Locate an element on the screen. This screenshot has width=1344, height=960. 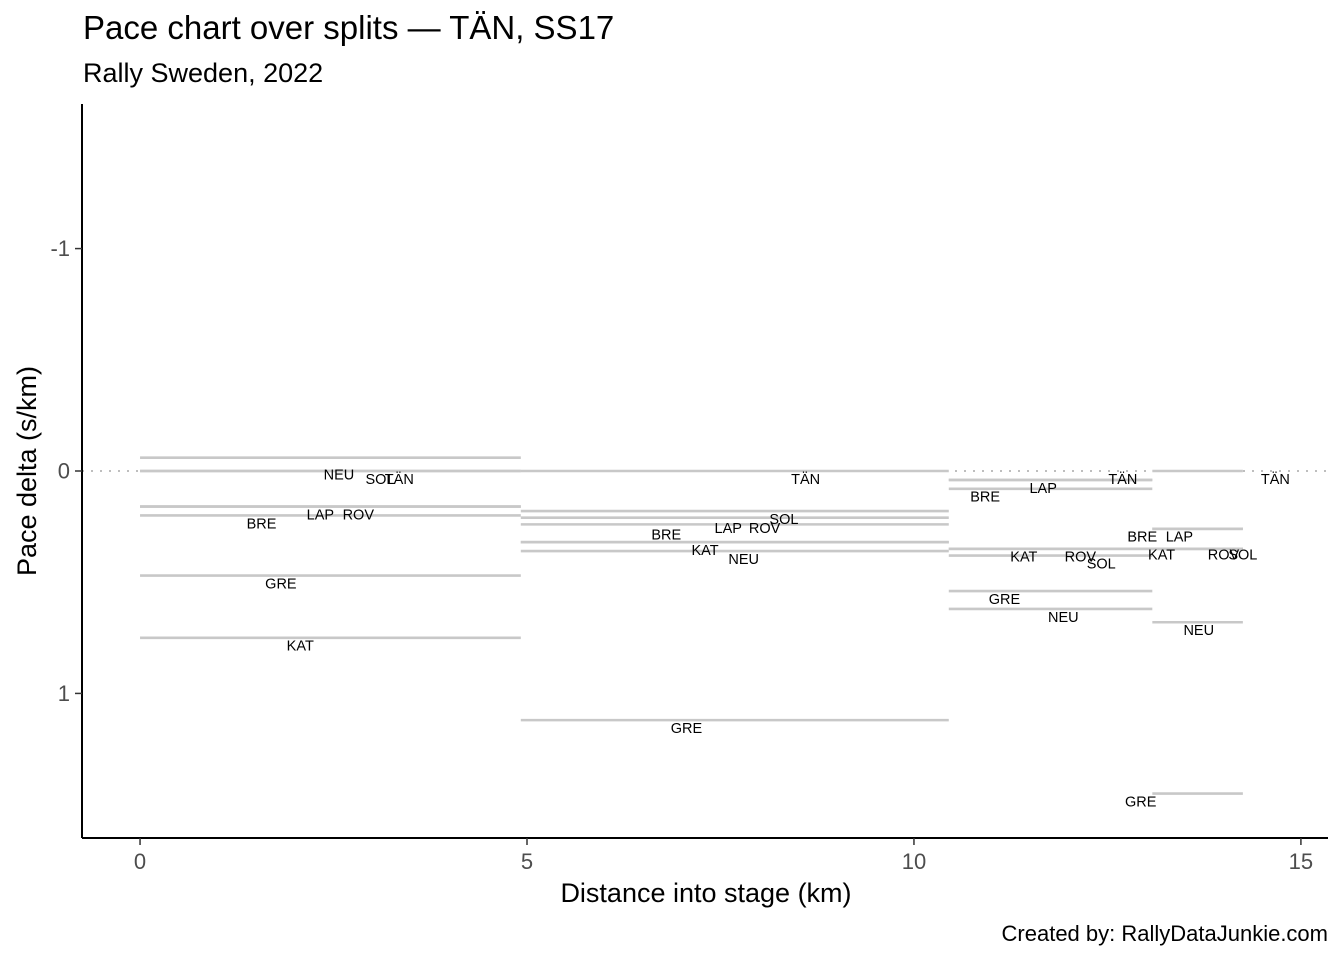
x-tick-label: 5 is located at coordinates (527, 861).